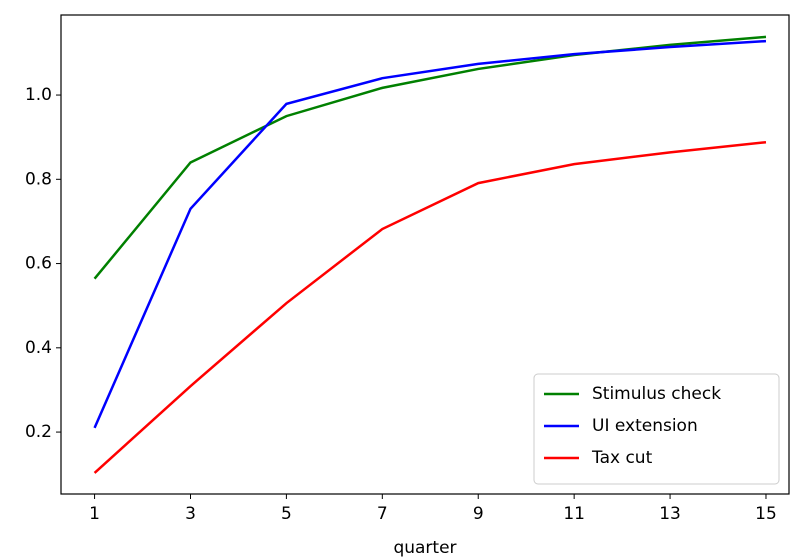  What do you see at coordinates (478, 514) in the screenshot?
I see `x-tick-label: 9` at bounding box center [478, 514].